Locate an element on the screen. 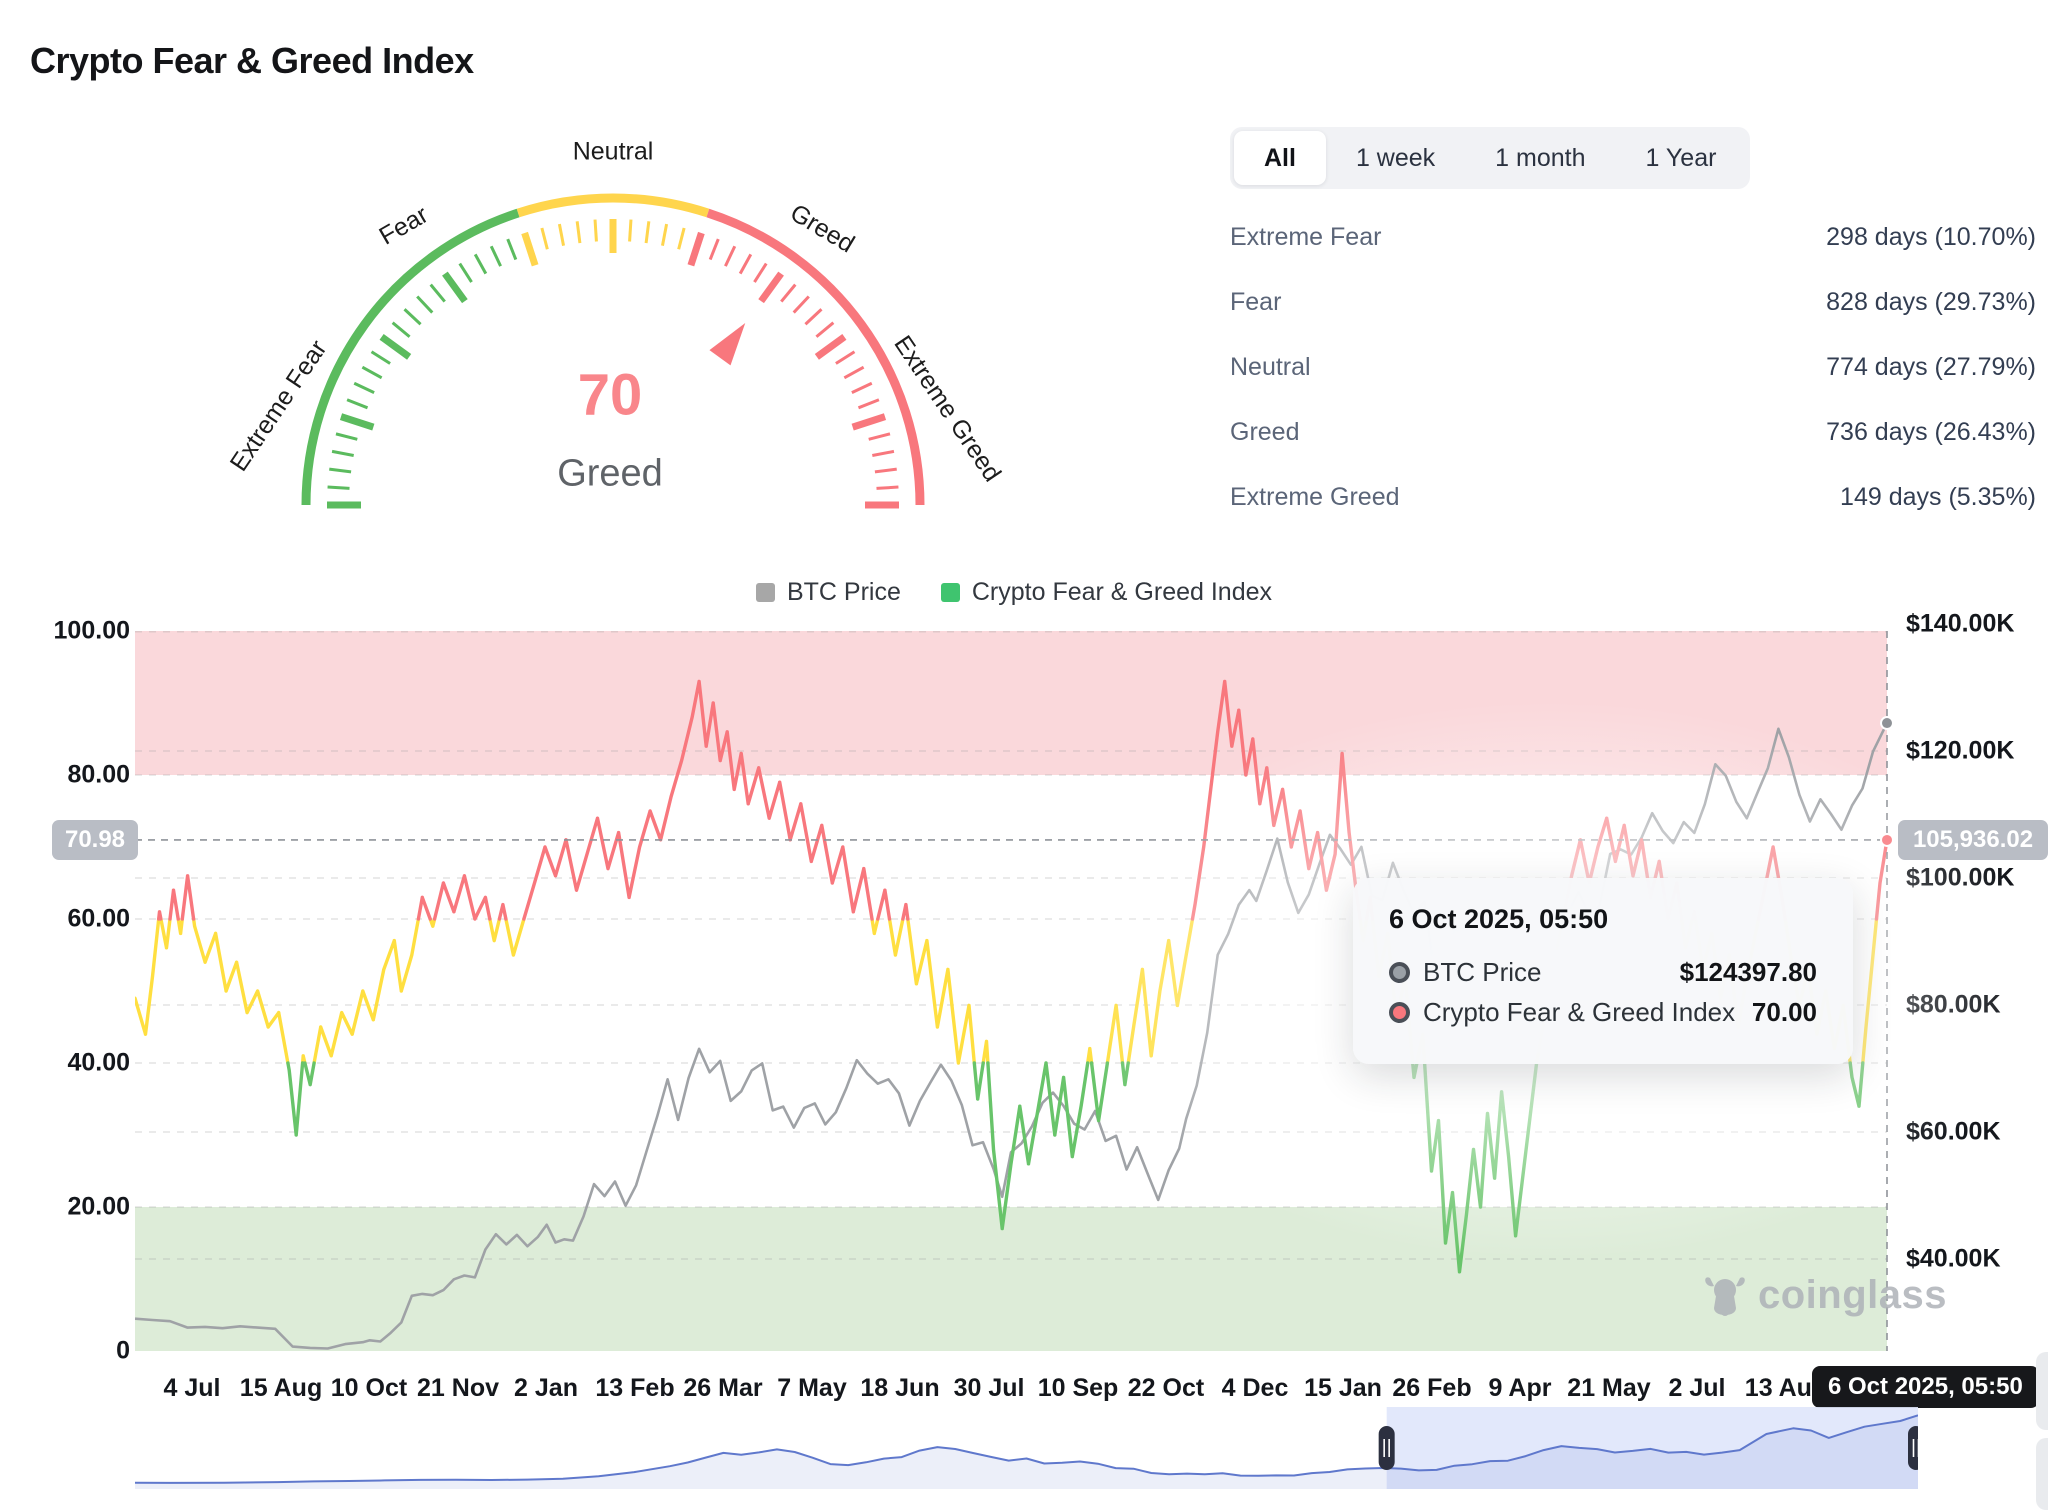 This screenshot has height=1511, width=2048. tab-1-year: 1 Year is located at coordinates (1681, 158).